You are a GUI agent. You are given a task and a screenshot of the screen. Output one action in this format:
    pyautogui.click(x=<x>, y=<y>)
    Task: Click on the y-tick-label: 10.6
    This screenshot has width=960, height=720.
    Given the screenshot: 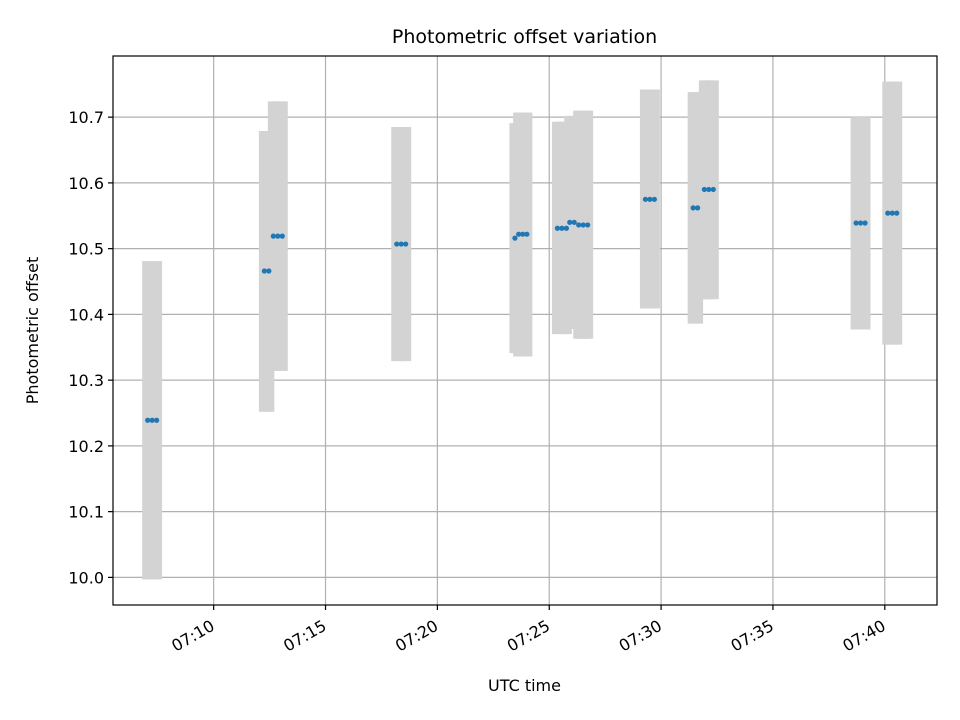 What is the action you would take?
    pyautogui.click(x=86, y=183)
    